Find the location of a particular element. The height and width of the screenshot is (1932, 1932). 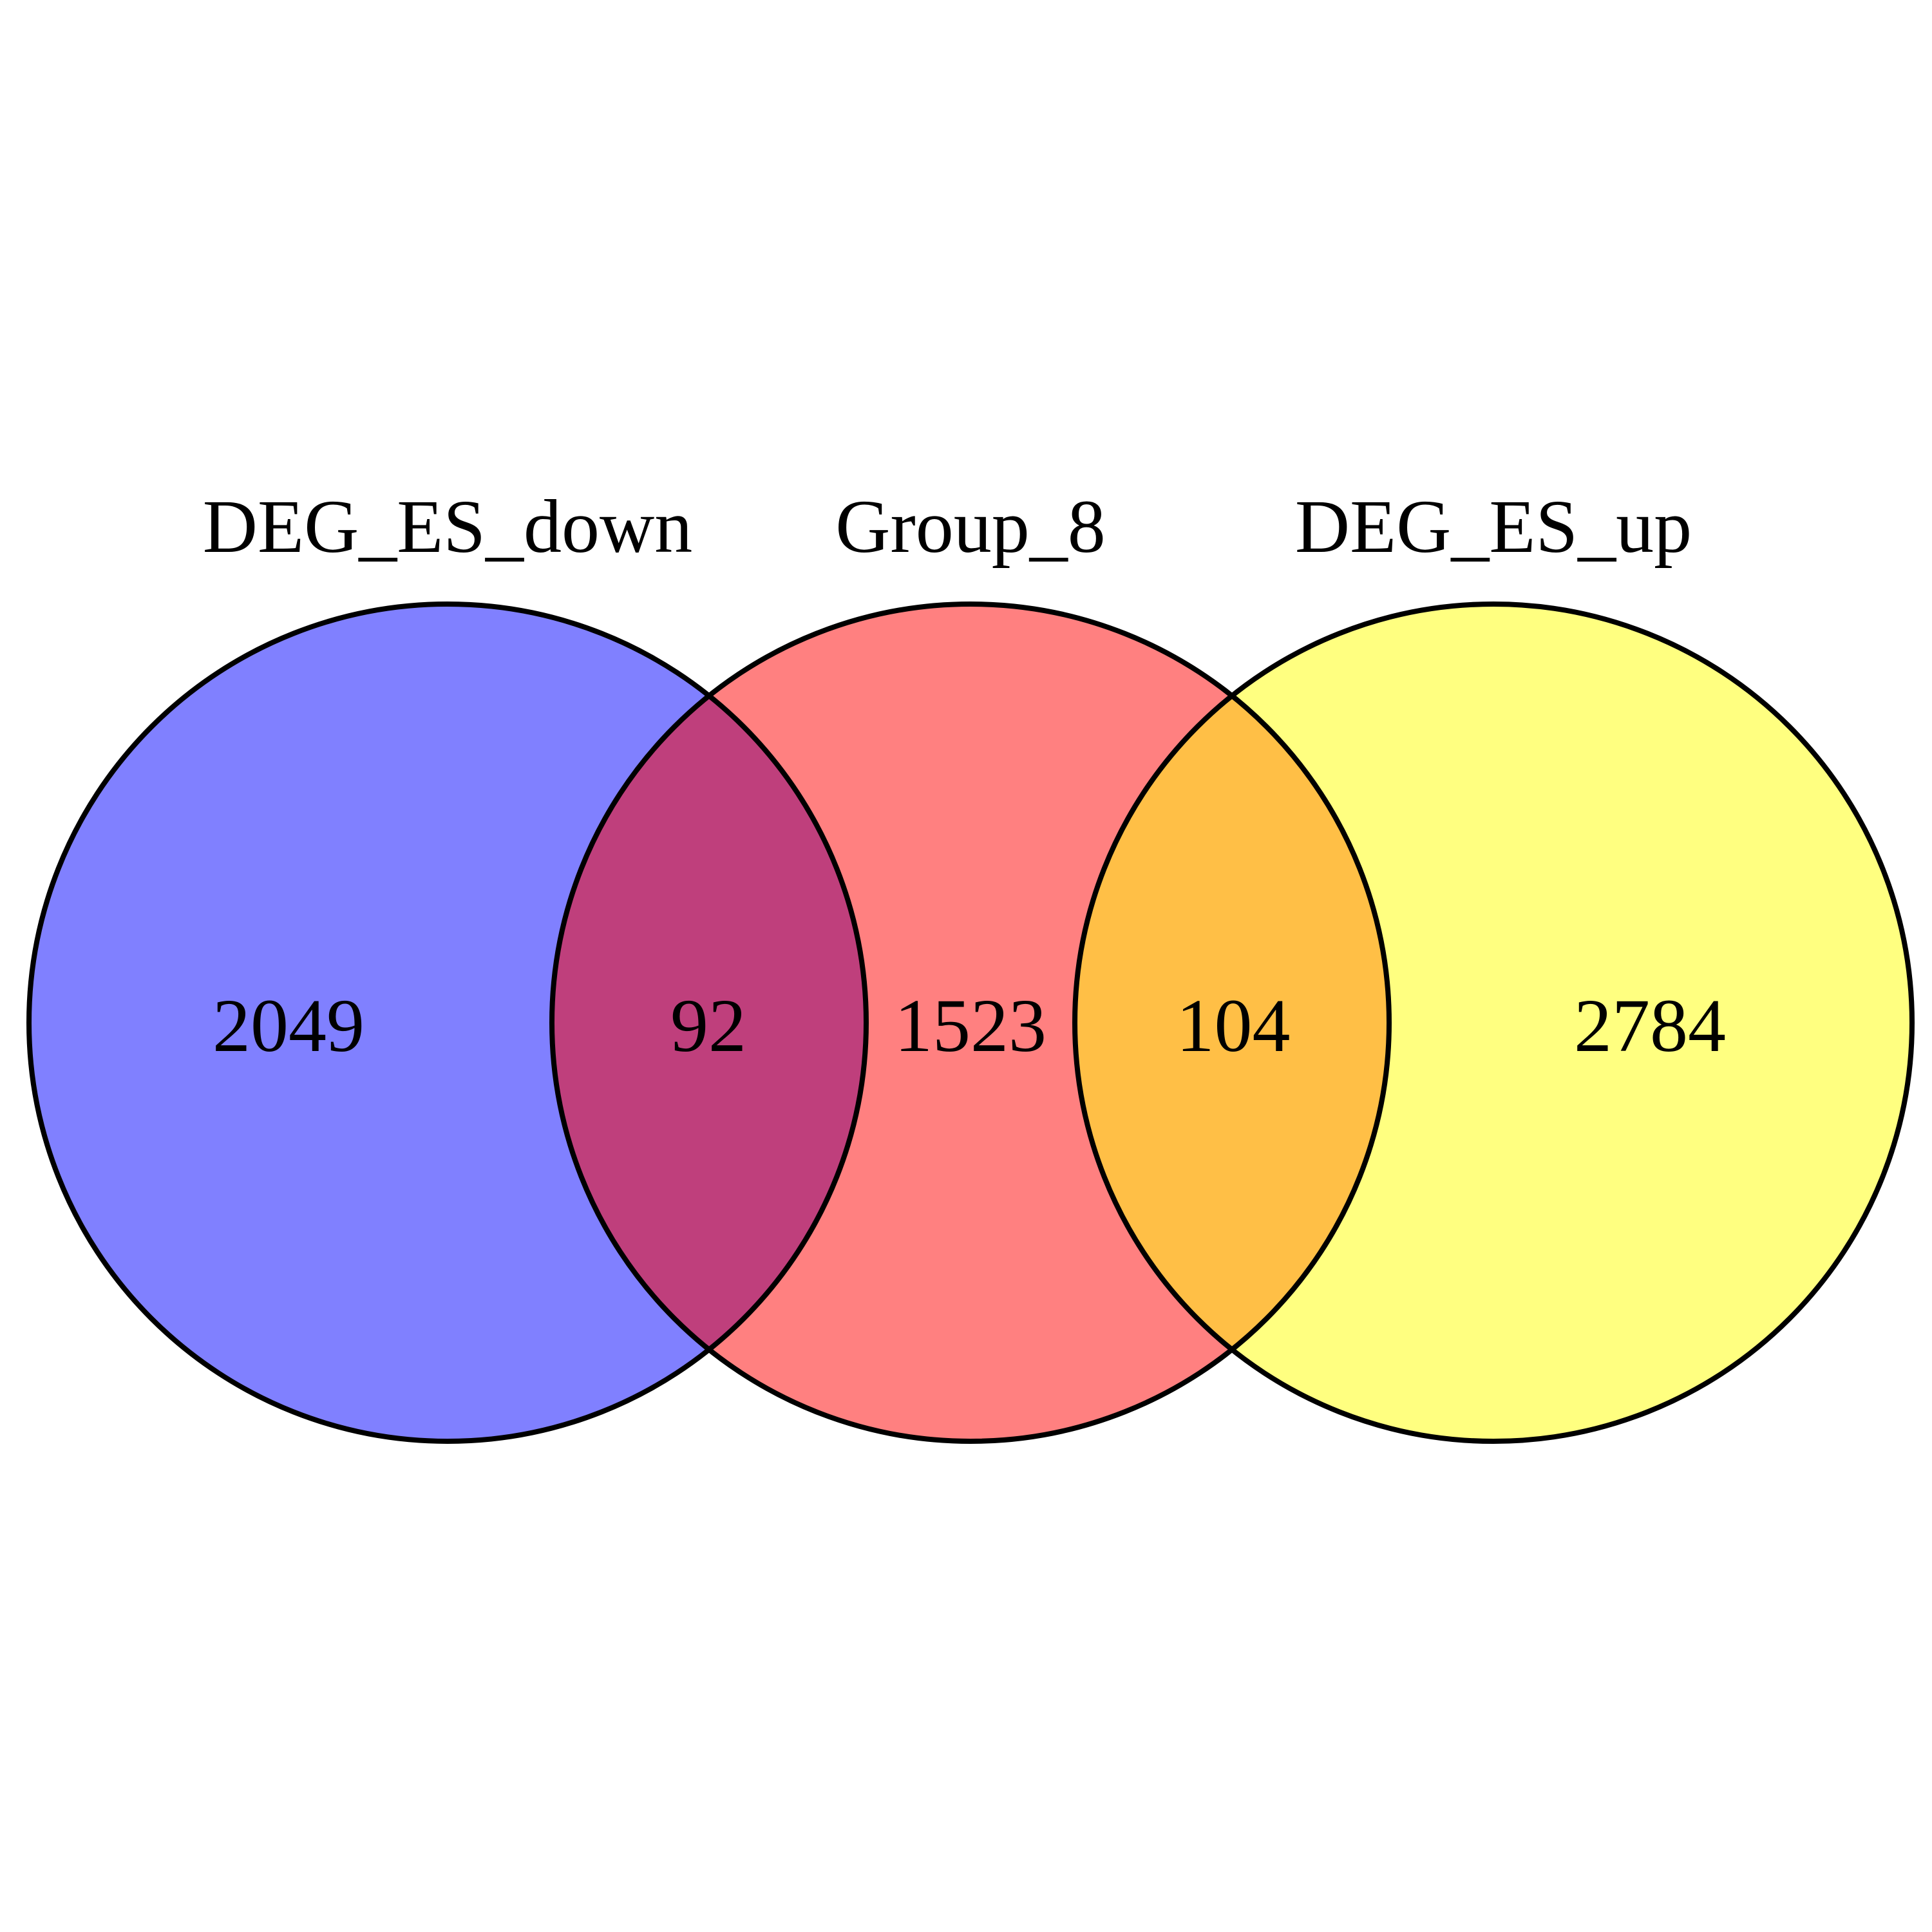

count-deg-es-up-only: 2784 is located at coordinates (1650, 1026).